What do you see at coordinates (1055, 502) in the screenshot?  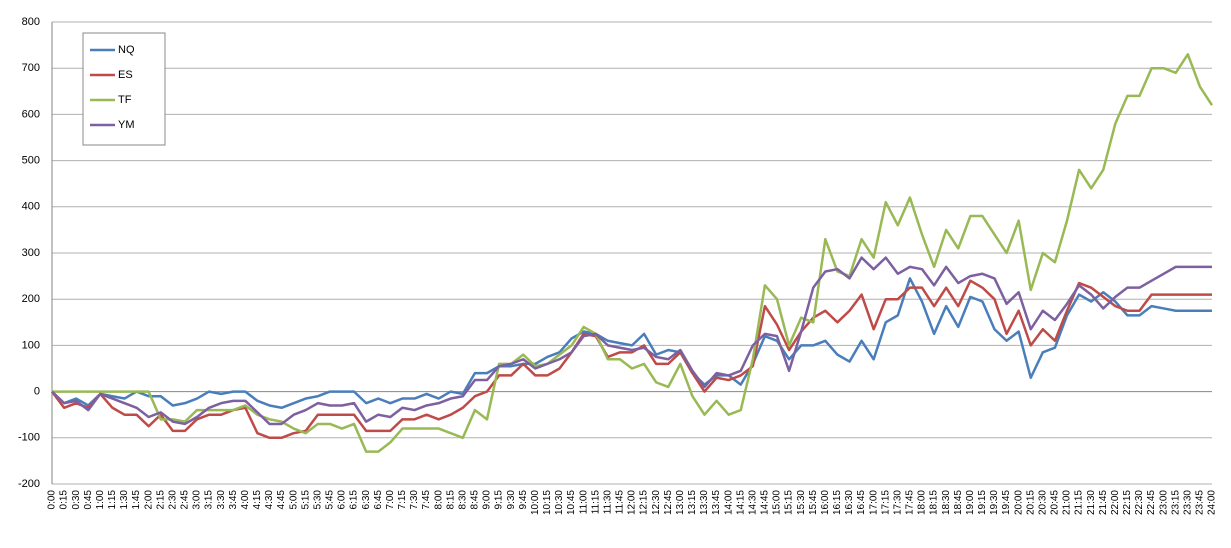 I see `x-tick-label: 20:45` at bounding box center [1055, 502].